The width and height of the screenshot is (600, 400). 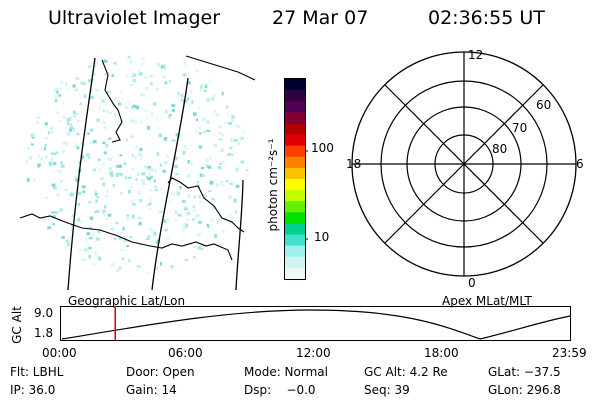 What do you see at coordinates (524, 390) in the screenshot?
I see `geo-longitude: GLon: 296.8` at bounding box center [524, 390].